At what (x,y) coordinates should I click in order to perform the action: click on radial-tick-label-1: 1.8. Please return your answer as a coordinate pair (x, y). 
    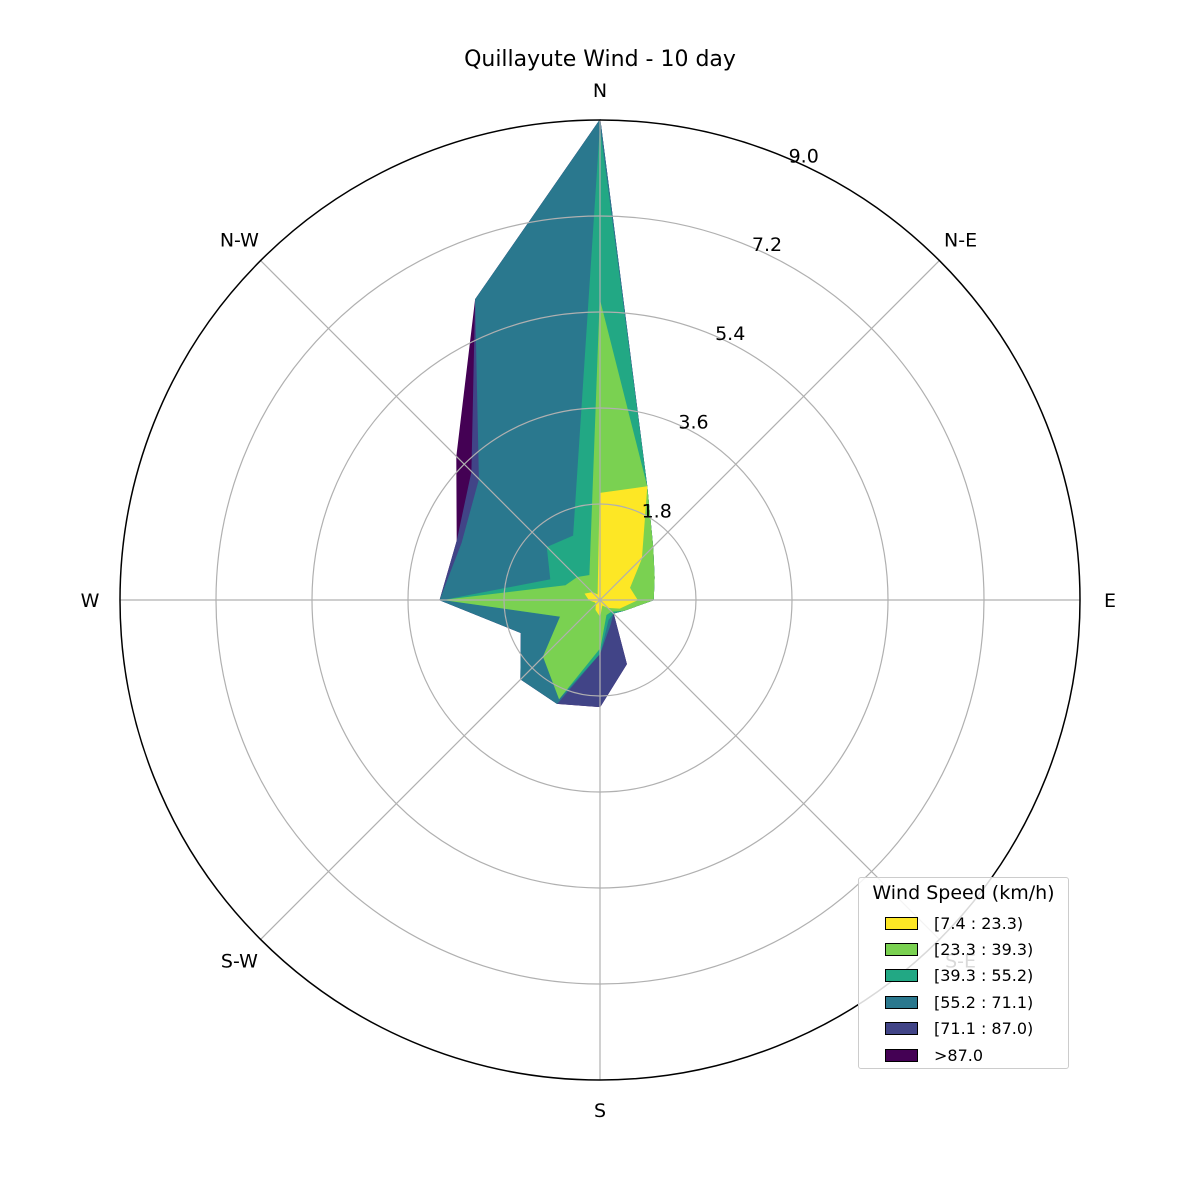
    Looking at the image, I should click on (657, 511).